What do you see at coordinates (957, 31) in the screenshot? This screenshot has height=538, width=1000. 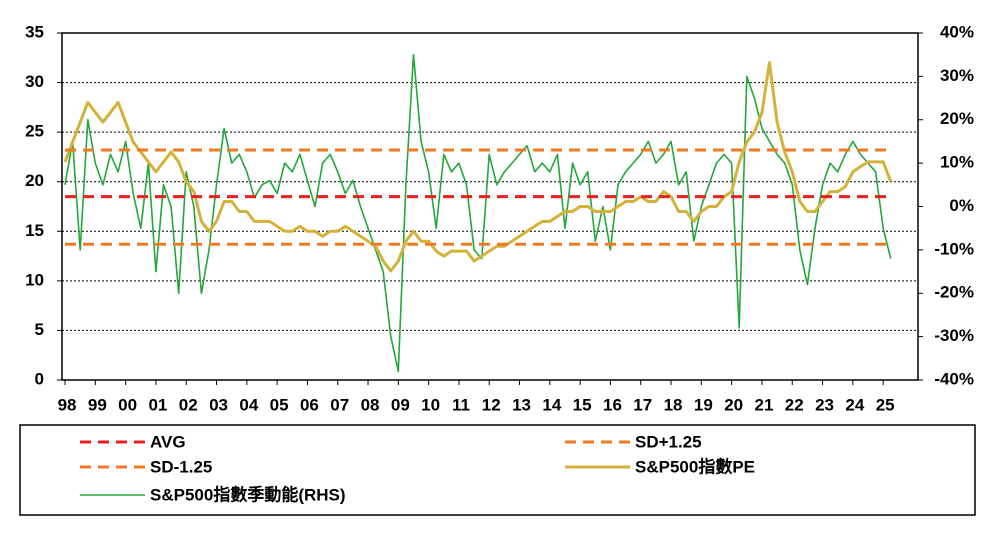 I see `y2-tick-label: 40%` at bounding box center [957, 31].